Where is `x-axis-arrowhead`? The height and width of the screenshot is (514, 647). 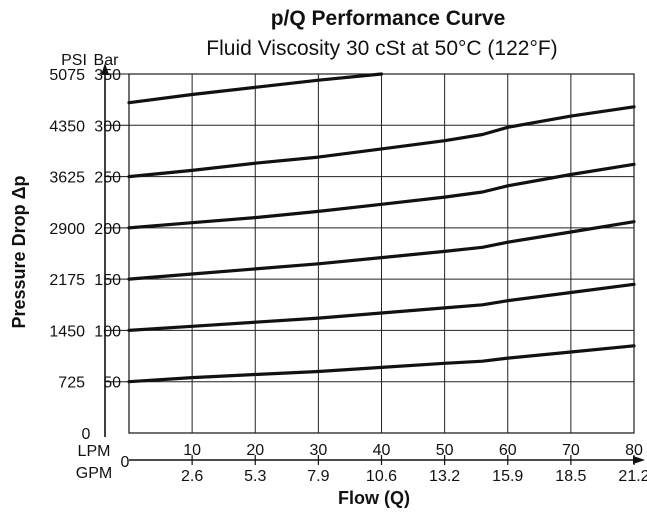 x-axis-arrowhead is located at coordinates (639, 460).